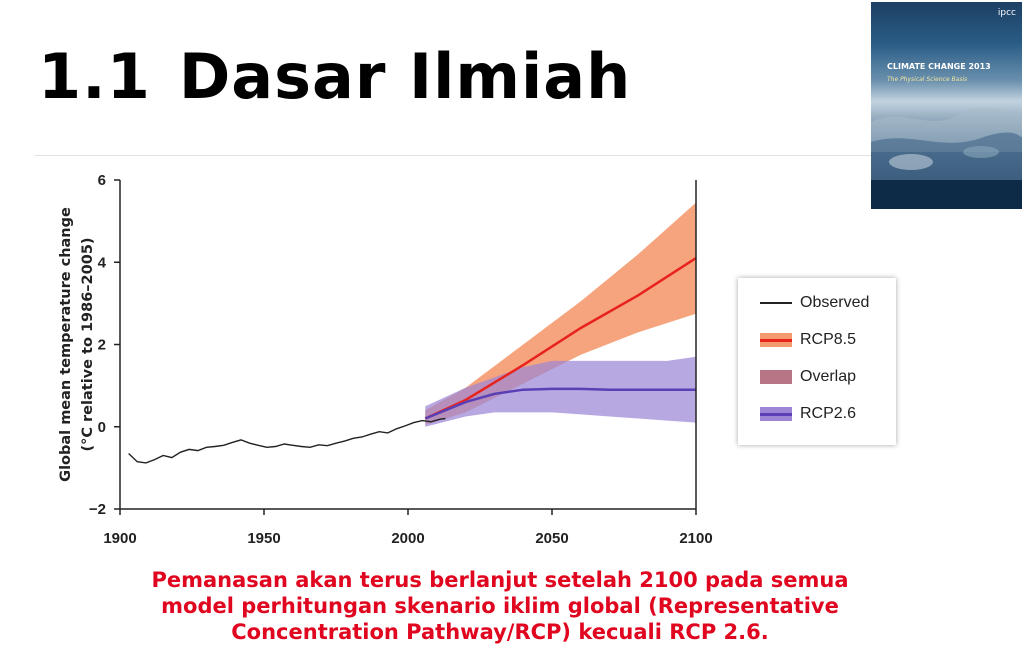 This screenshot has width=1024, height=660. I want to click on legend-label-observed: Observed, so click(835, 302).